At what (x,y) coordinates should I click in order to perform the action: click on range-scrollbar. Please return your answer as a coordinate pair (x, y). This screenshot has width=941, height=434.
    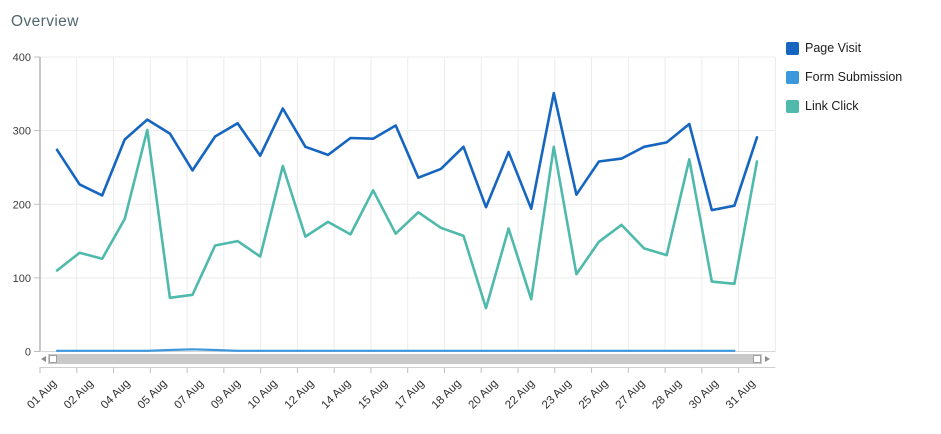
    Looking at the image, I should click on (405, 359).